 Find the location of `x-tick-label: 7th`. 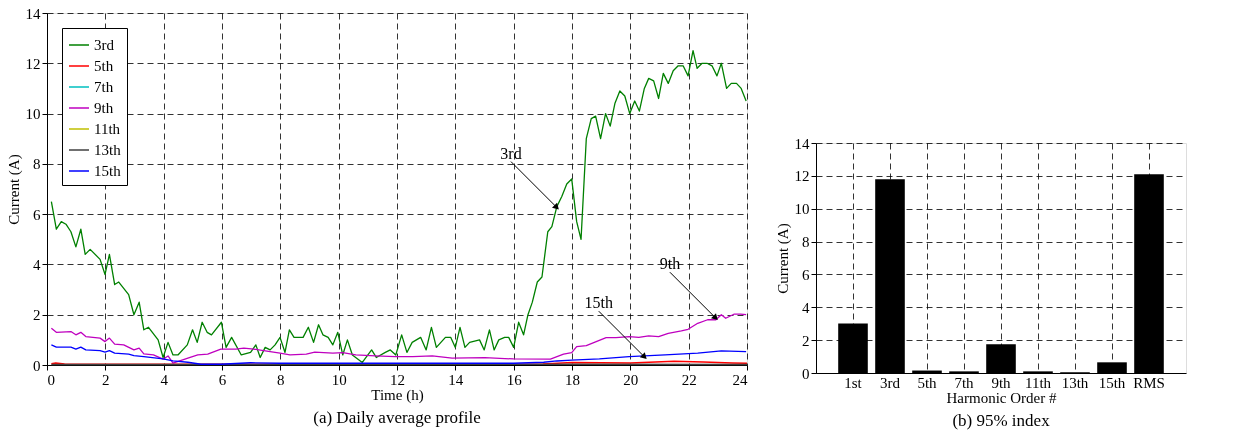

x-tick-label: 7th is located at coordinates (964, 382).